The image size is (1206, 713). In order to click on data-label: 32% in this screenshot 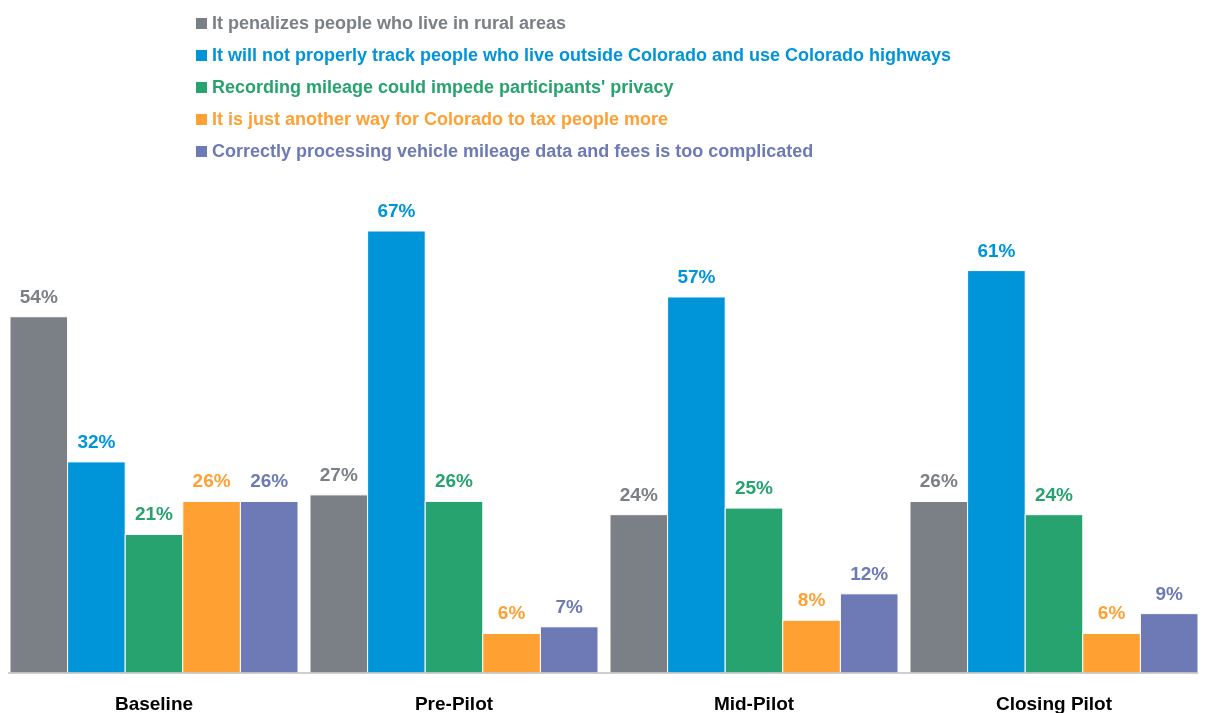, I will do `click(96, 441)`.